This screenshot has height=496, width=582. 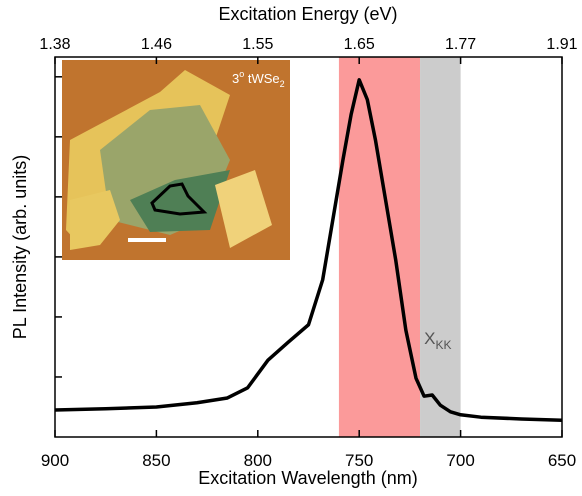 I want to click on x2-tick-label: 1.65, so click(x=359, y=44).